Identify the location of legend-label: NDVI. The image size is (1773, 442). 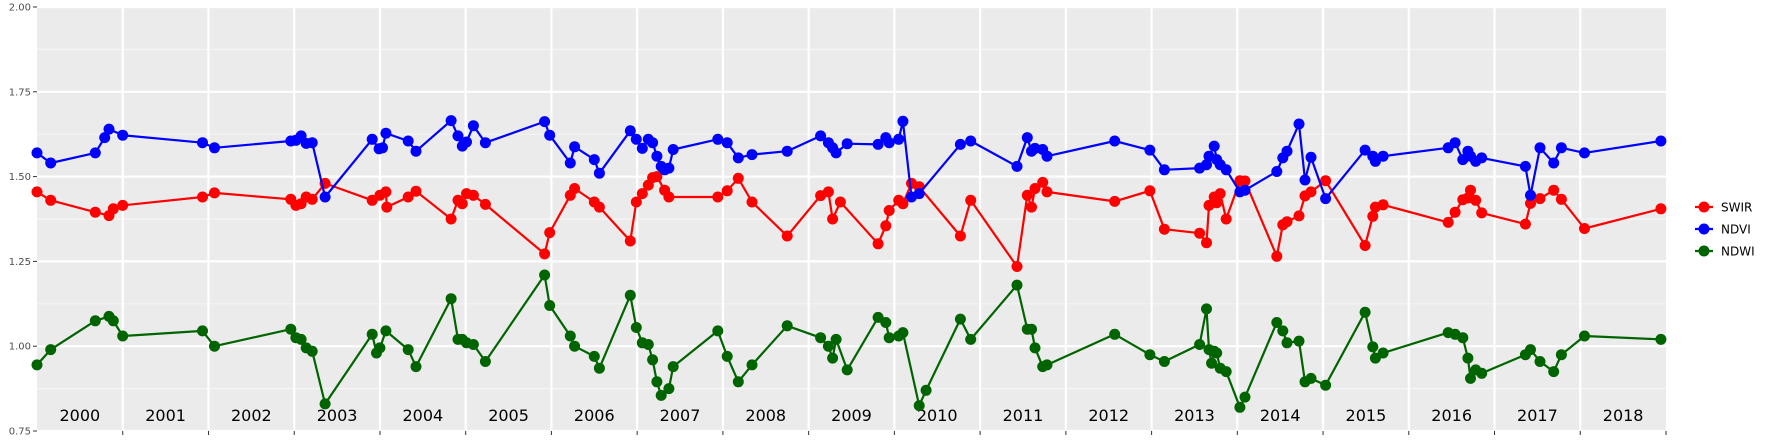
(1736, 230).